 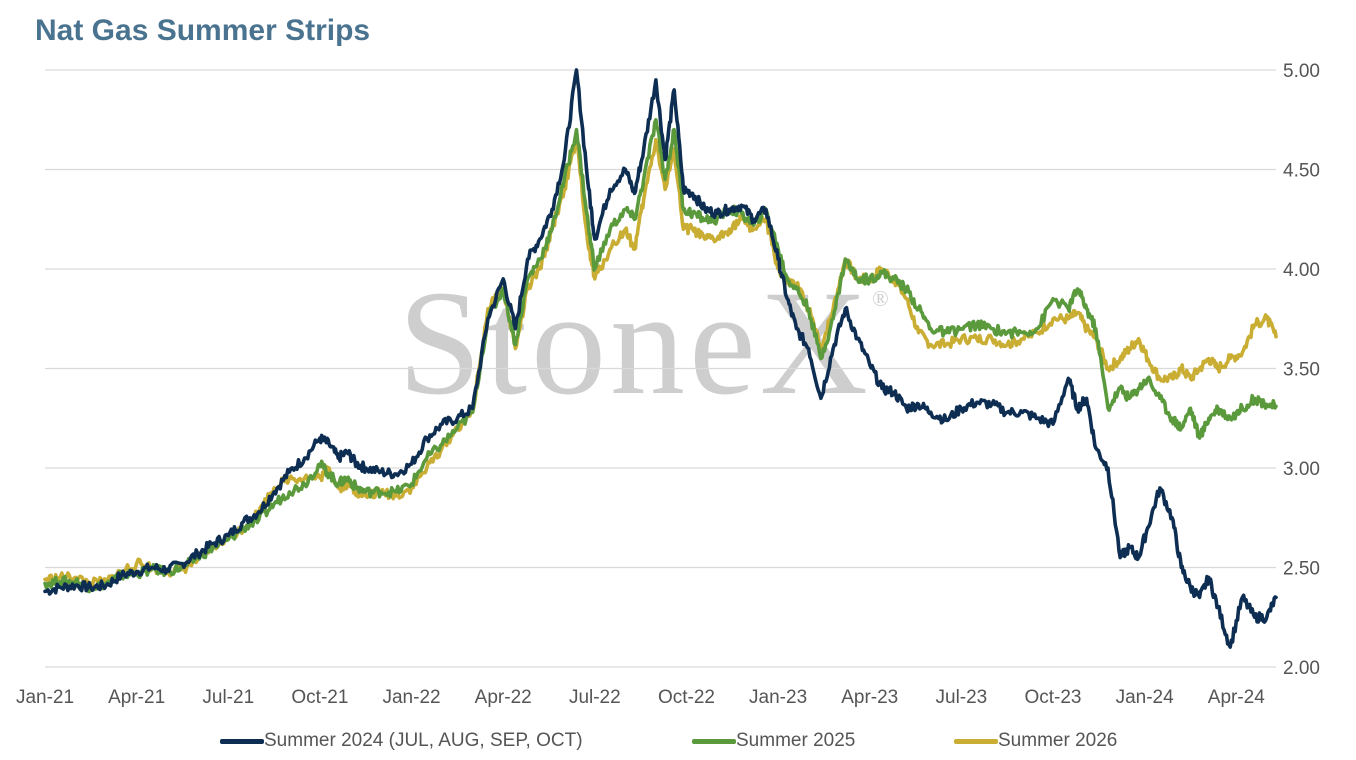 What do you see at coordinates (45, 697) in the screenshot?
I see `x-tick-label: Jan-21` at bounding box center [45, 697].